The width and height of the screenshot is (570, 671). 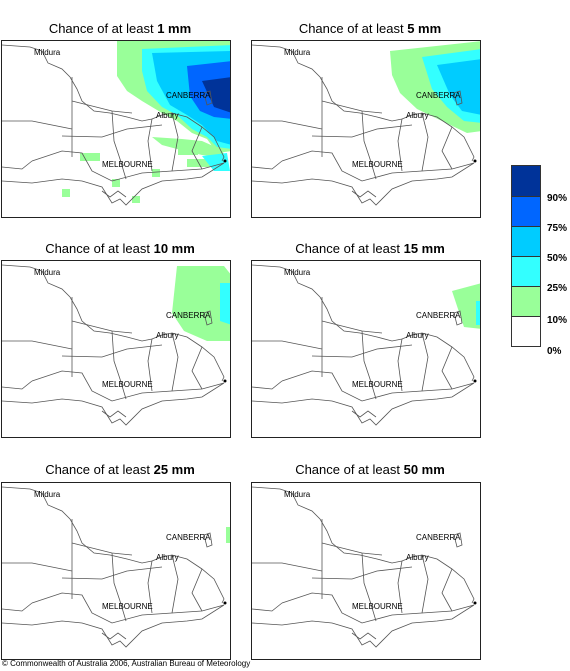 I want to click on map-25mm: Mildura CANBERRA Albury MELBOURNE, so click(x=116, y=571).